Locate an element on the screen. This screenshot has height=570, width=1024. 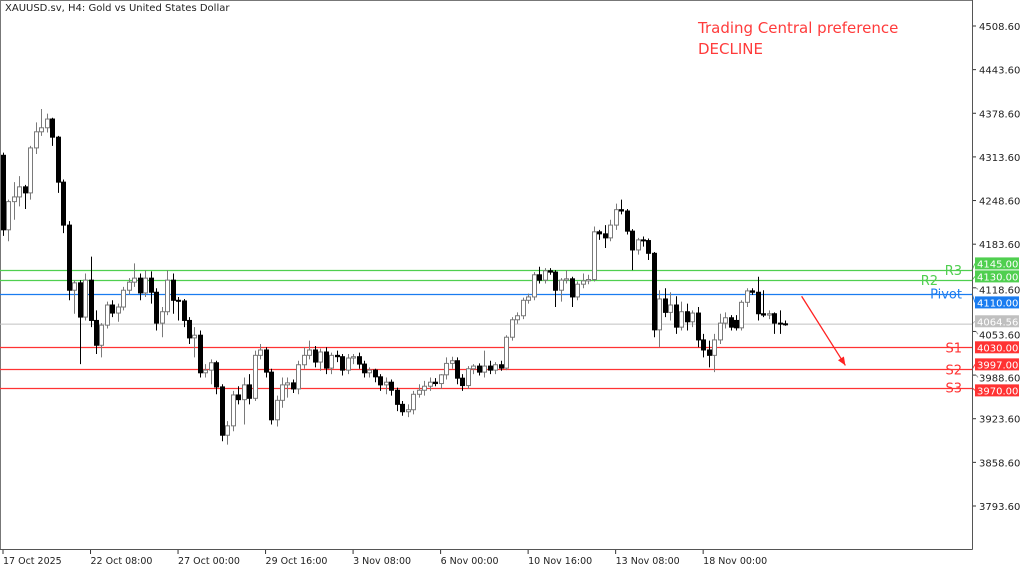
decline-arrow-icon is located at coordinates (823, 330).